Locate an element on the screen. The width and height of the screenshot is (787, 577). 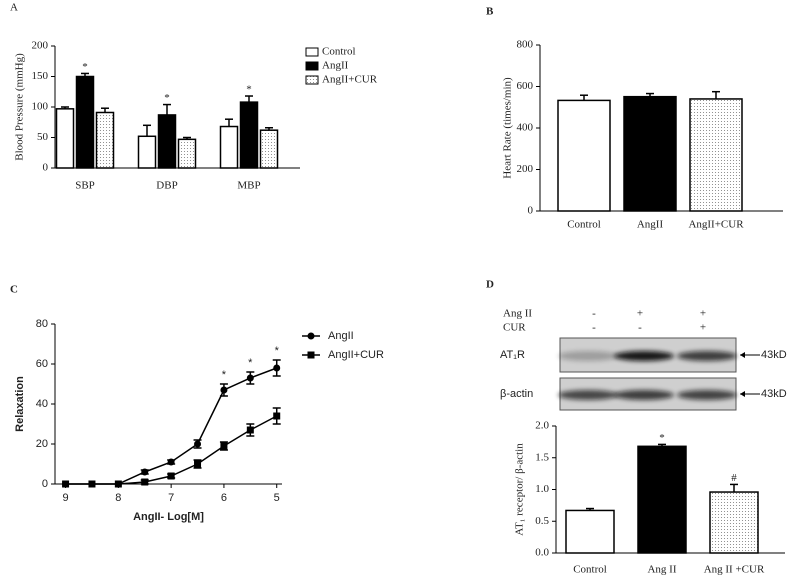
y-tick-label: 40 is located at coordinates (42, 404).